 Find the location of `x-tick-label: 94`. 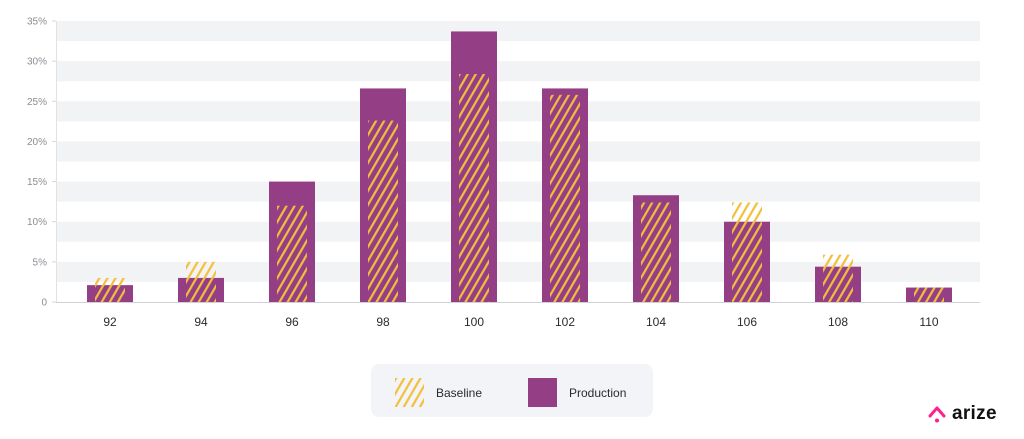

x-tick-label: 94 is located at coordinates (201, 322).